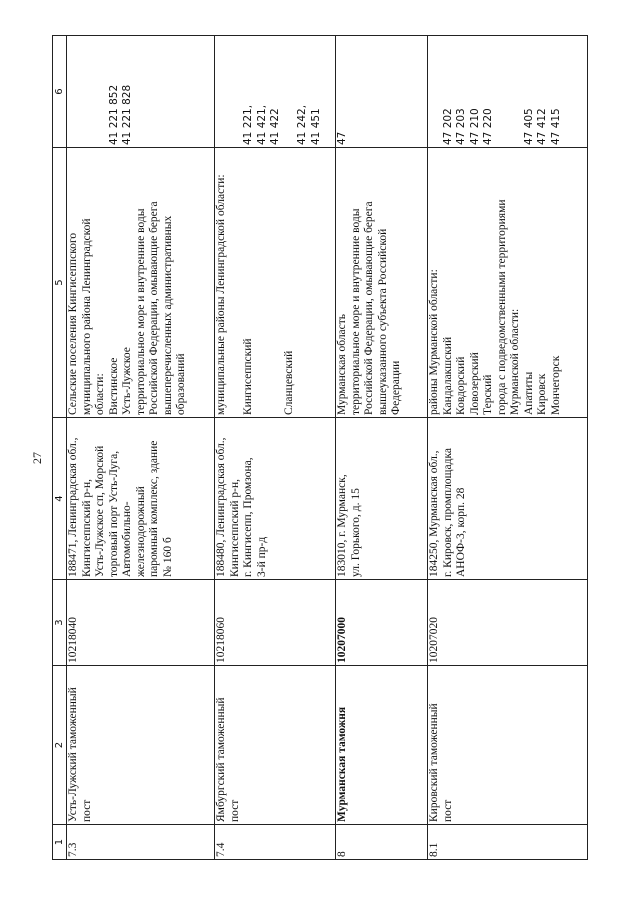 This screenshot has height=905, width=640. Describe the element at coordinates (515, 361) in the screenshot. I see `territory-cell-line: Мурманской области:` at that location.